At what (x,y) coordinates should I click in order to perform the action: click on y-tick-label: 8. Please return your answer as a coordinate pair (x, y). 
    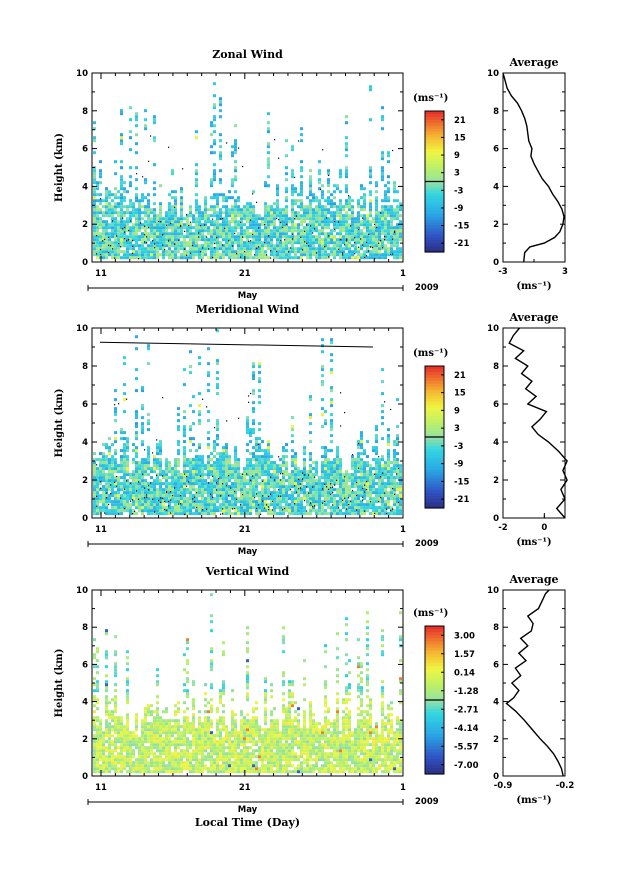
    Looking at the image, I should click on (85, 367).